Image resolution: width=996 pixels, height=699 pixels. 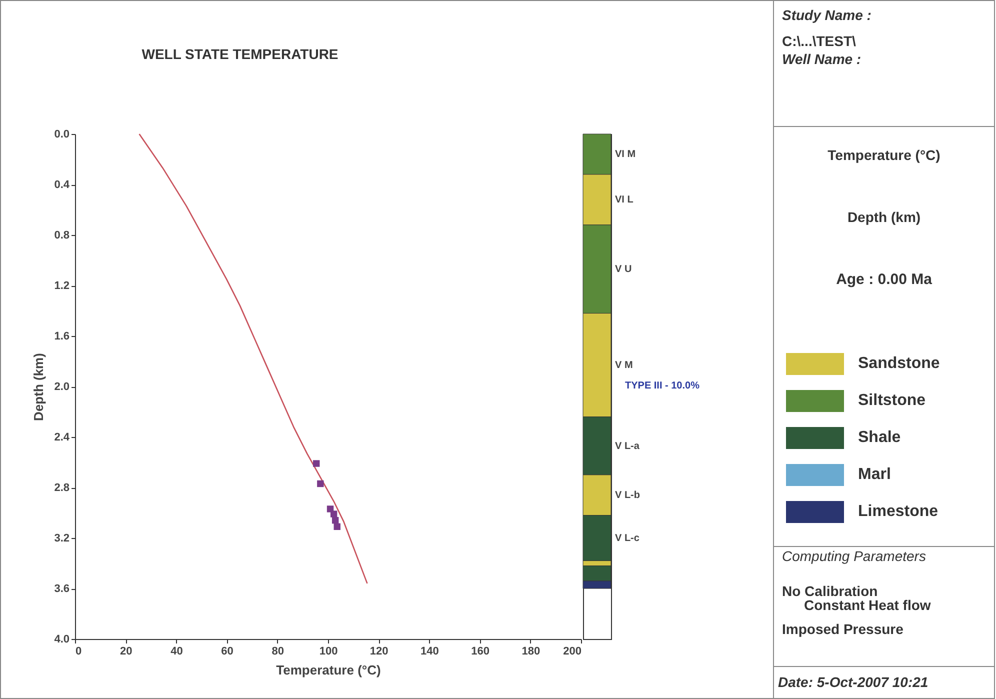 I want to click on category-label: Limestone, so click(x=898, y=512).